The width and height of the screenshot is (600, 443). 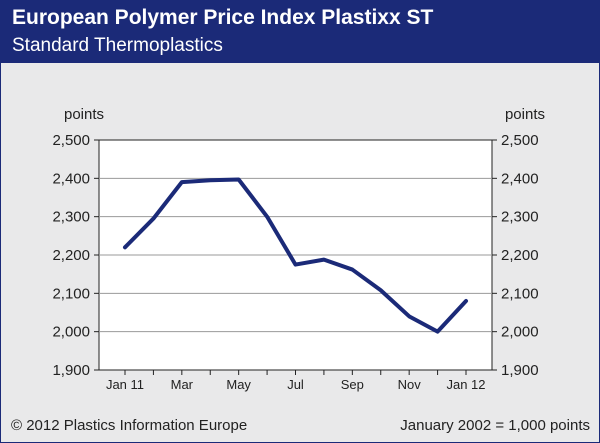 I want to click on y-ticks-left: 1,900 2,000 2,100 2,200 2,300 2,400 2,500, so click(x=75, y=255).